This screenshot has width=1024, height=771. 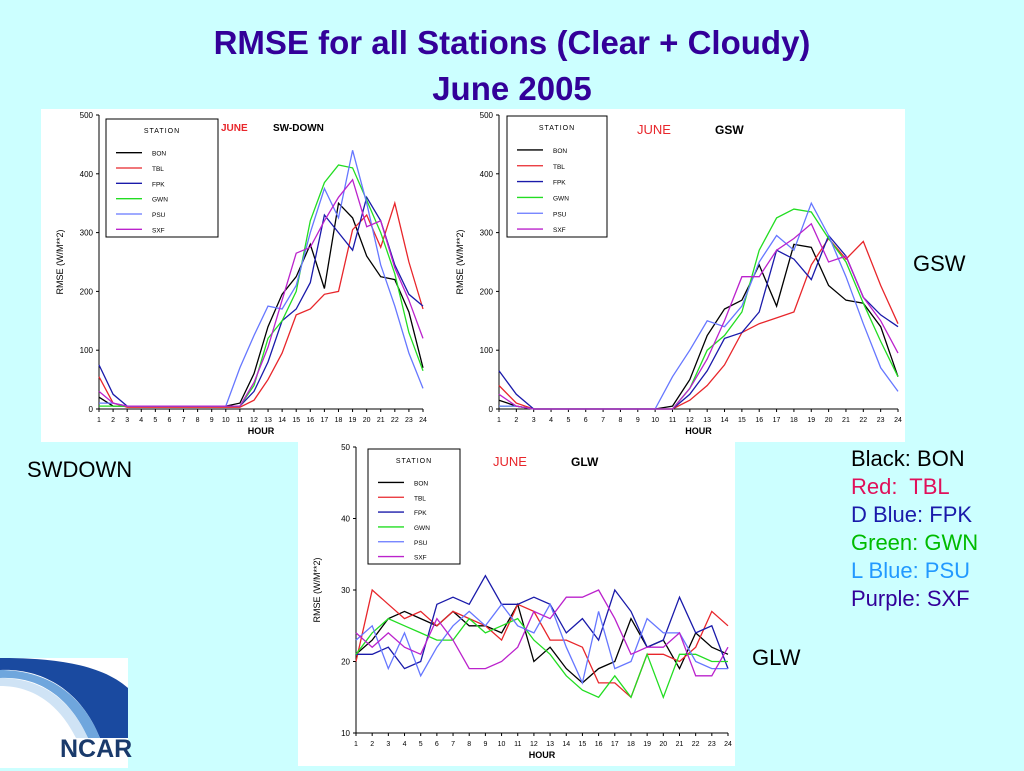 What do you see at coordinates (268, 420) in the screenshot?
I see `x-tick-label: 13` at bounding box center [268, 420].